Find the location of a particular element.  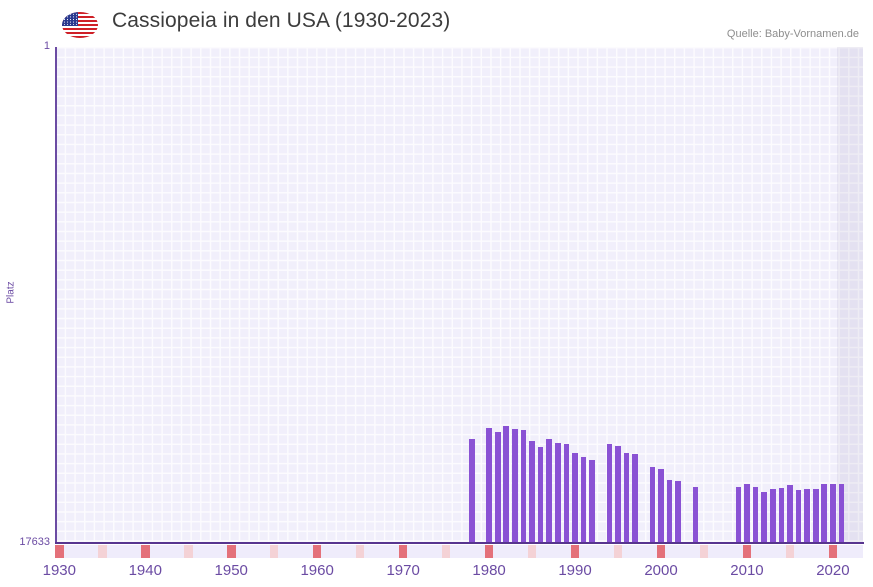

shaded-forecast-band is located at coordinates (850, 295).